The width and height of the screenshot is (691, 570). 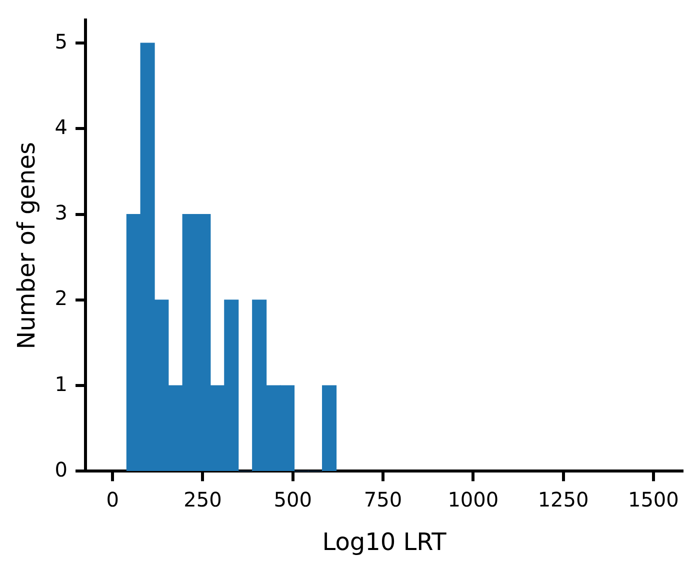 What do you see at coordinates (473, 499) in the screenshot?
I see `x-tick-label: 1000` at bounding box center [473, 499].